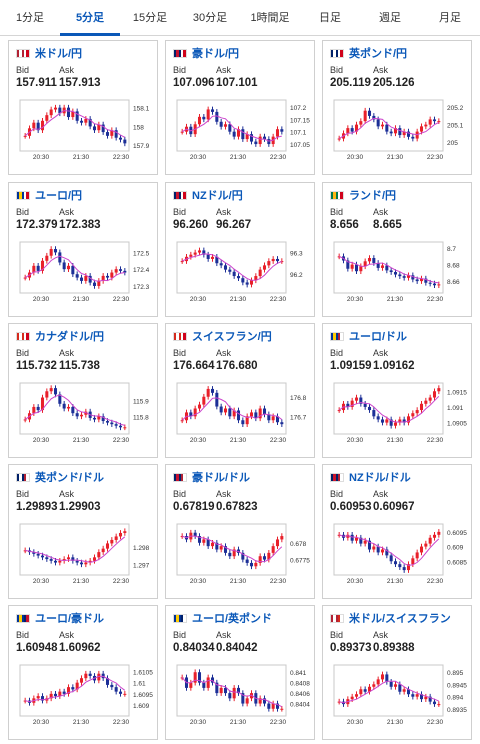 The image size is (480, 744). What do you see at coordinates (210, 18) in the screenshot?
I see `tab-30min: 30分足` at bounding box center [210, 18].